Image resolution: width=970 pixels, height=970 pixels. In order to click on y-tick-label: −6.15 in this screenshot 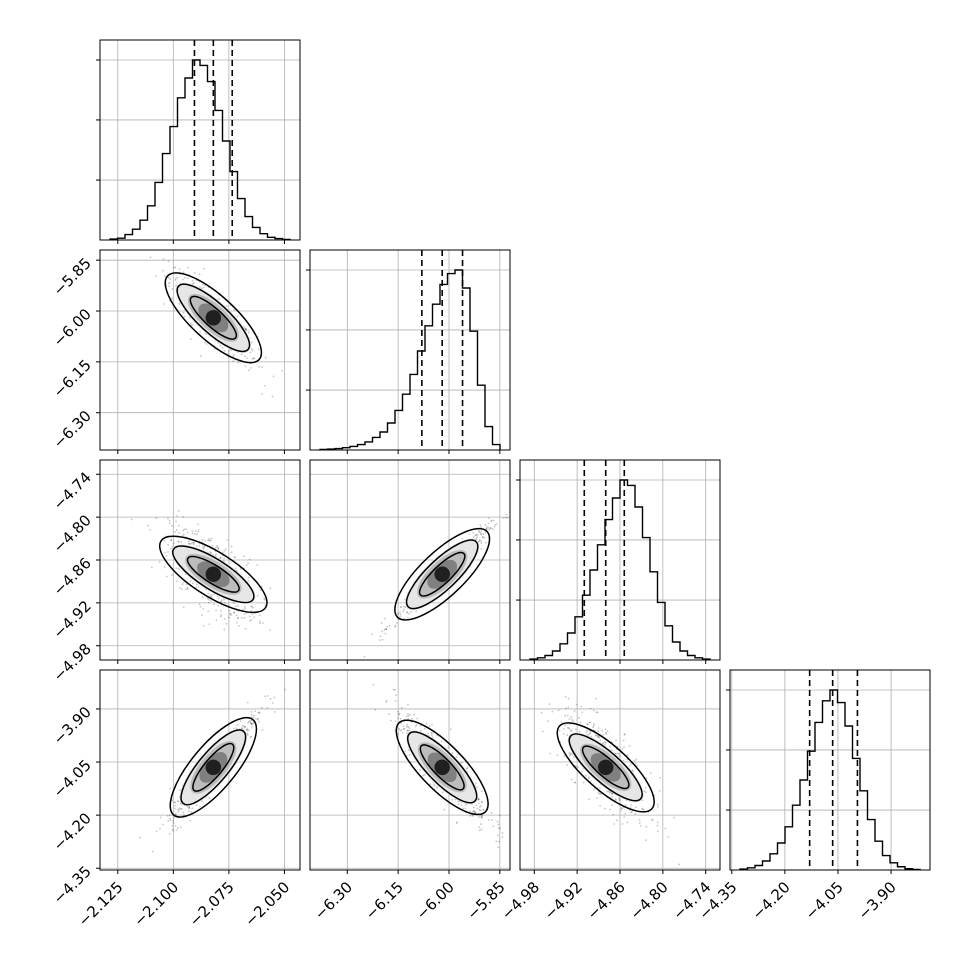, I will do `click(72, 378)`.